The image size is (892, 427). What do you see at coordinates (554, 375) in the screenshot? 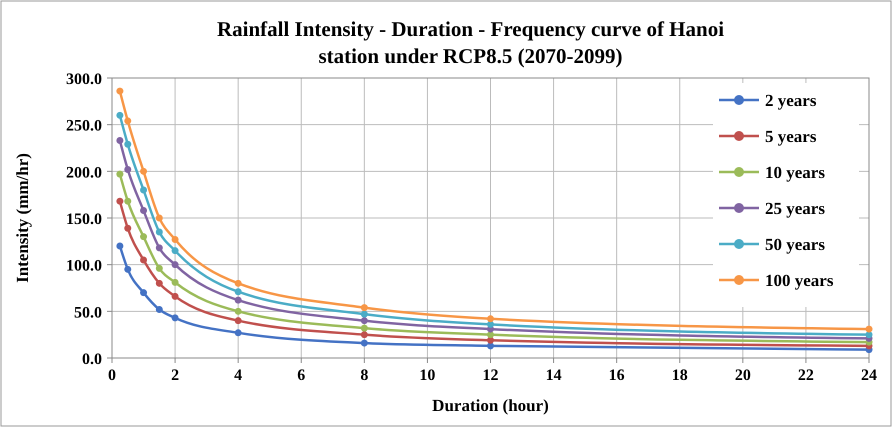
I see `x-tick-label: 14` at bounding box center [554, 375].